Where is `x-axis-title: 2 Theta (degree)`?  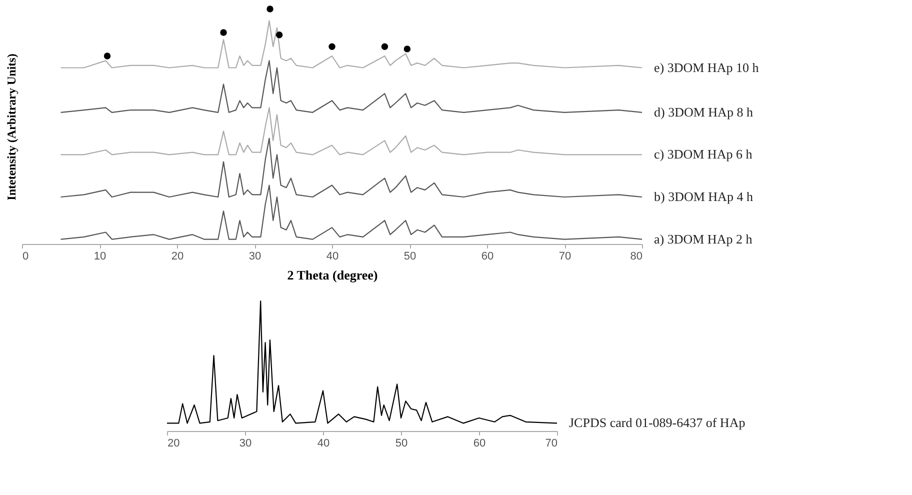
x-axis-title: 2 Theta (degree) is located at coordinates (332, 275).